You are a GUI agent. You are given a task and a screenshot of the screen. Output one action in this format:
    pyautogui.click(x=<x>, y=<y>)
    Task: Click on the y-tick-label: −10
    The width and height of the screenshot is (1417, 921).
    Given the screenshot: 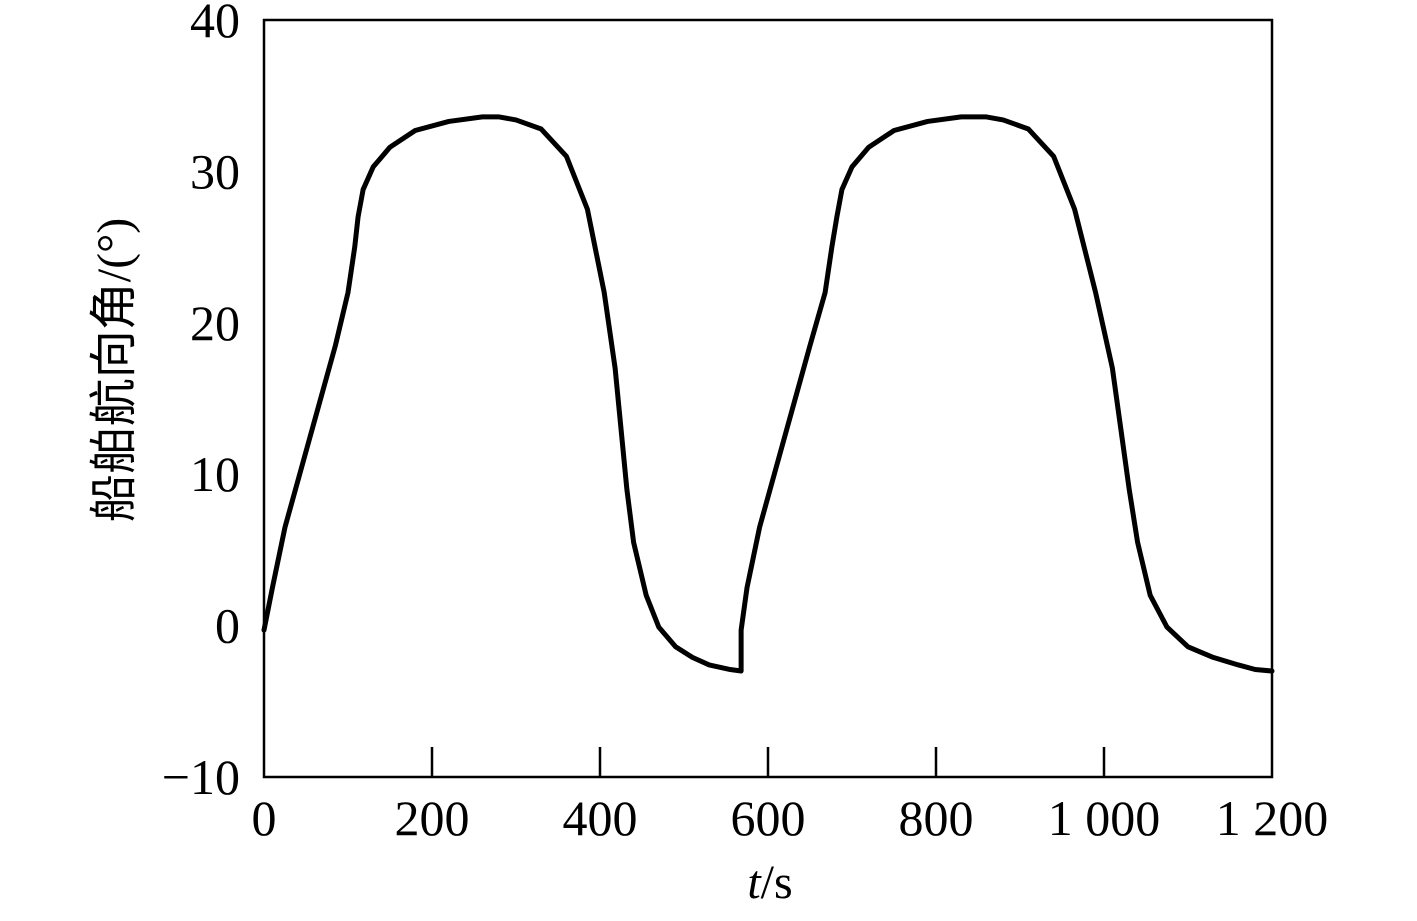 What is the action you would take?
    pyautogui.click(x=201, y=777)
    